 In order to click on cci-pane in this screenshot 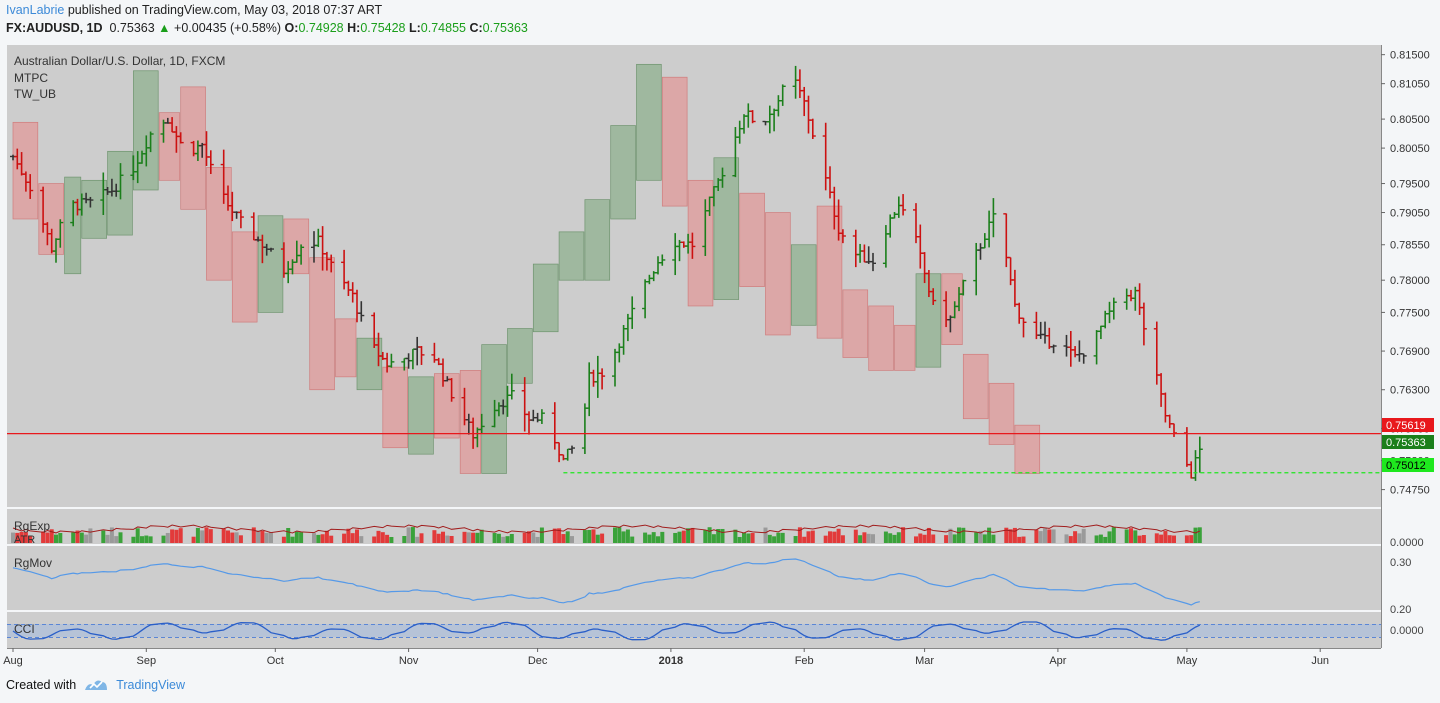, I will do `click(694, 630)`.